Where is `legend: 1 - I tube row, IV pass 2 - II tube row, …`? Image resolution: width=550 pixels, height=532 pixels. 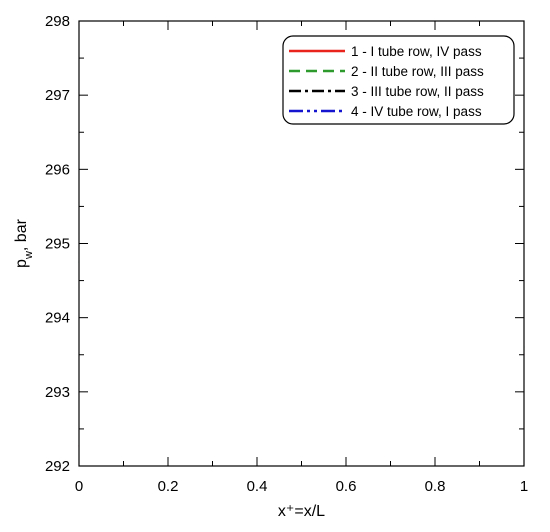 legend: 1 - I tube row, IV pass 2 - II tube row, … is located at coordinates (398, 80).